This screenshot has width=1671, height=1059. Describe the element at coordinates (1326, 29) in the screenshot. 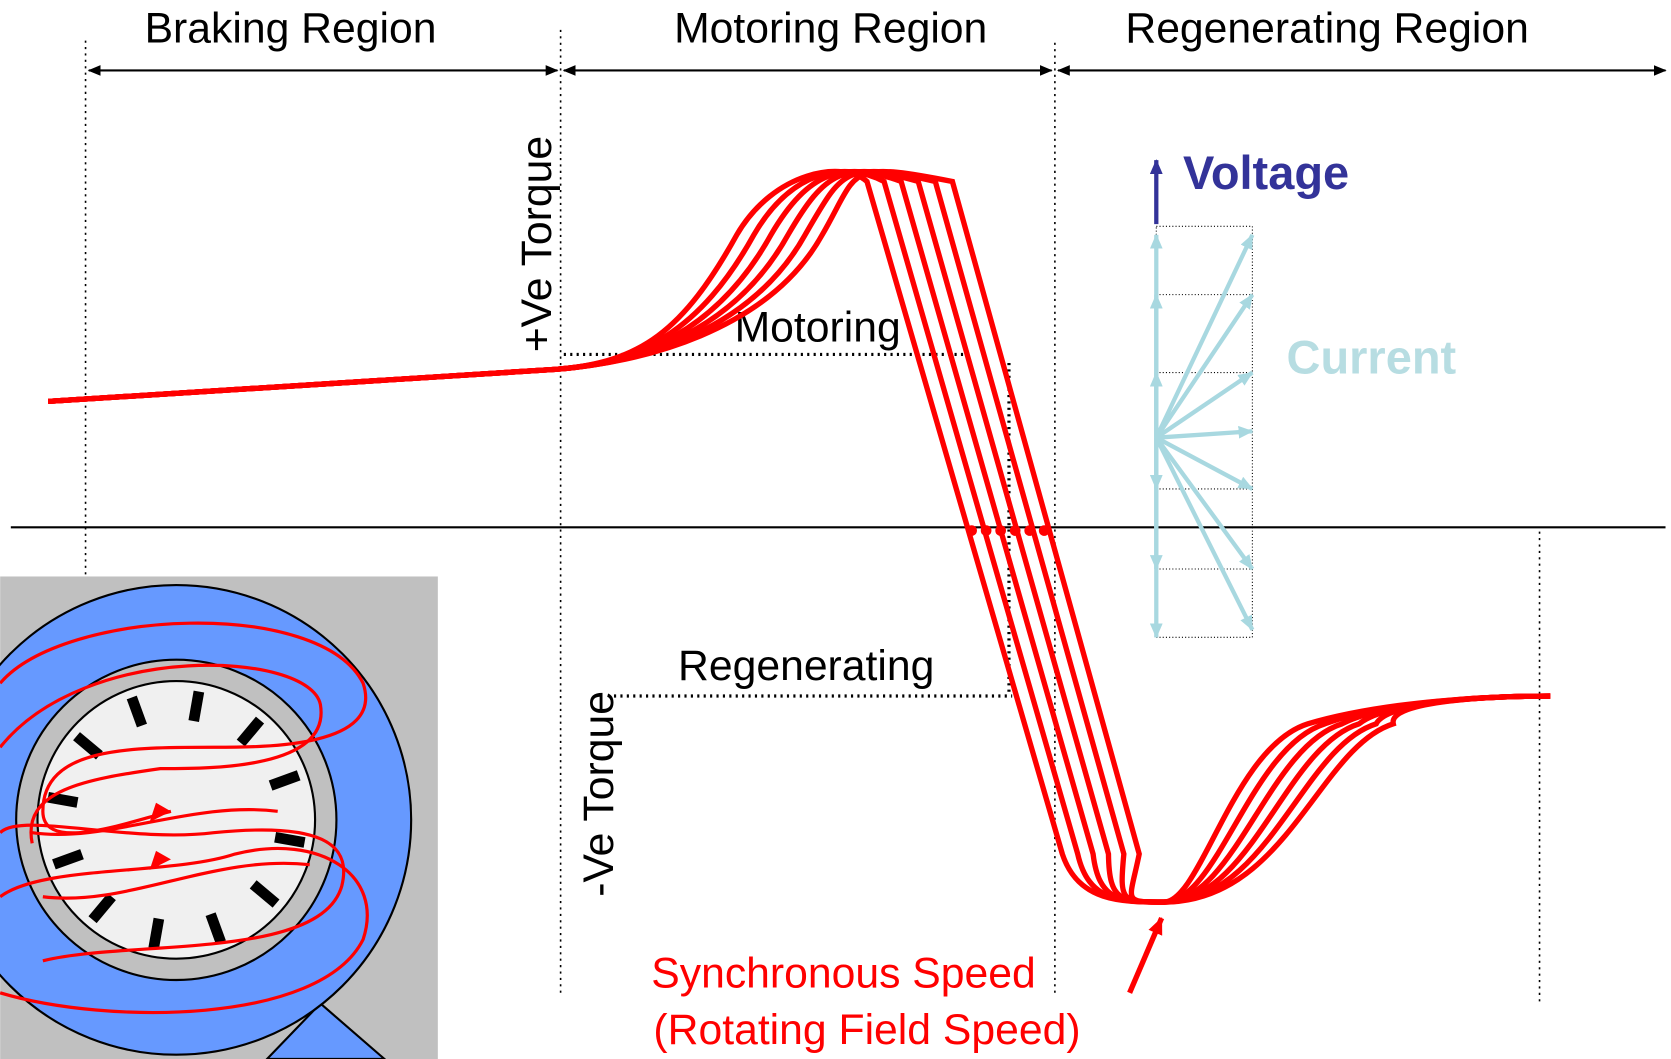

I see `region-label: Regenerating Region` at that location.